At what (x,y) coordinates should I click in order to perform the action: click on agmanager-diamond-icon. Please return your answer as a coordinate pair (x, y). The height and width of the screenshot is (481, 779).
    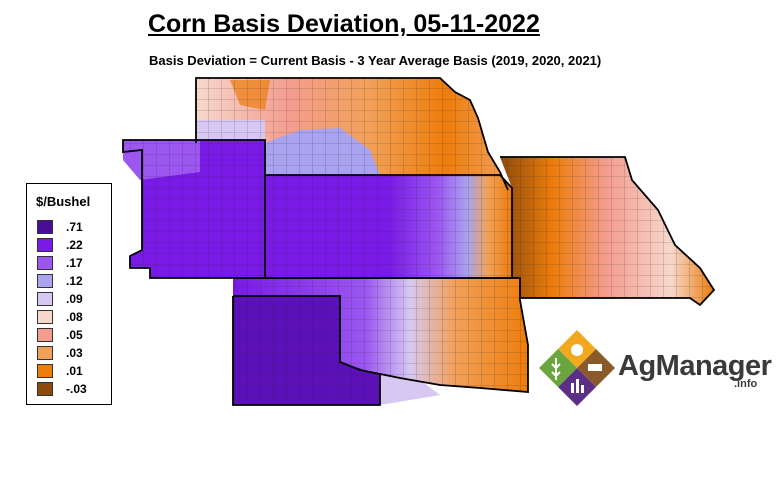
    Looking at the image, I should click on (577, 368).